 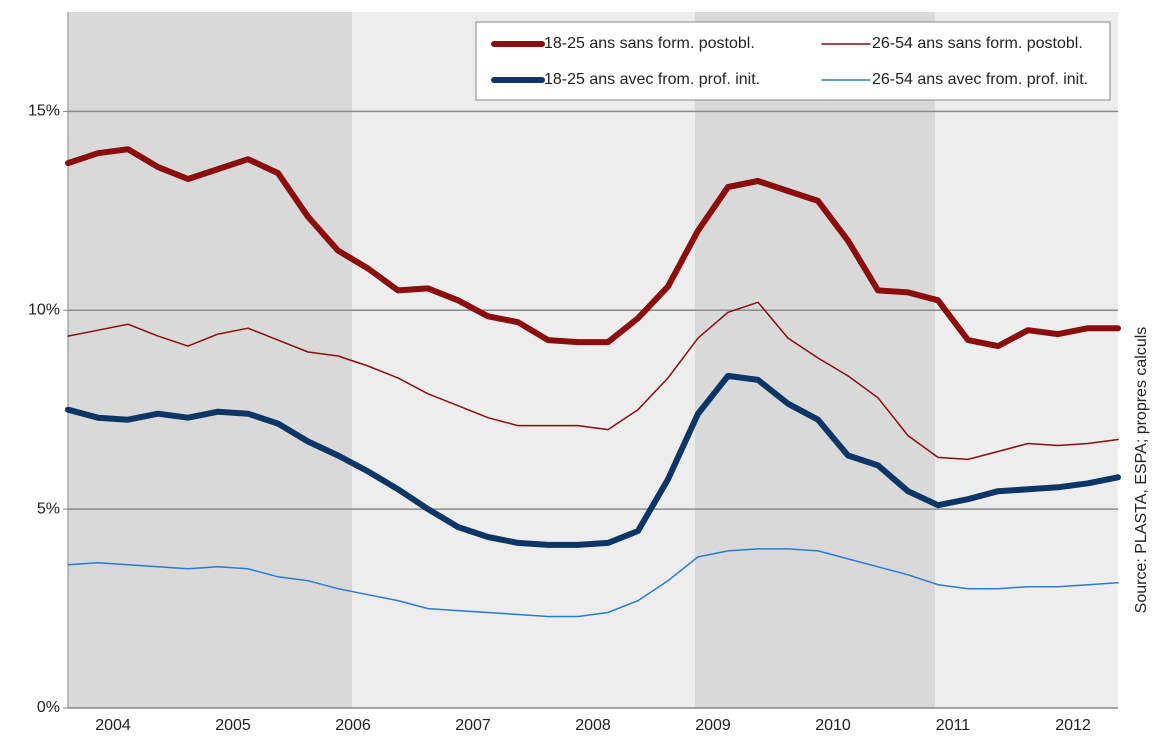 I want to click on x-tick-label: 2009, so click(x=713, y=725).